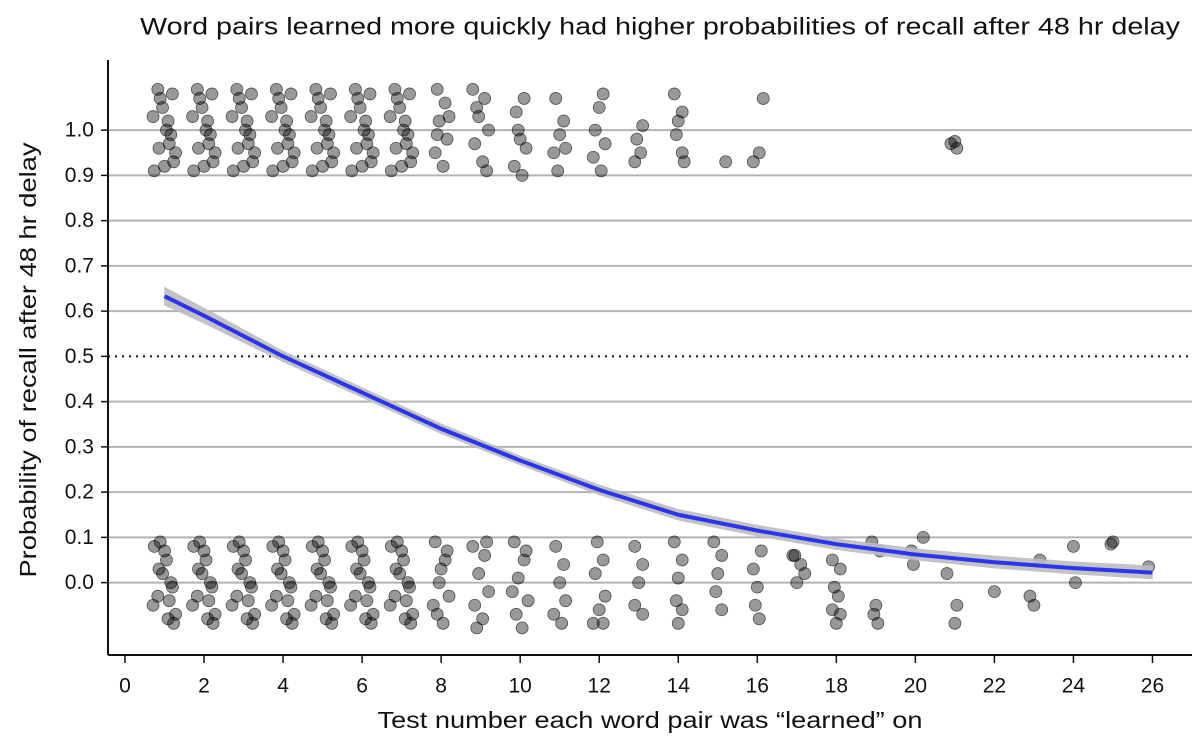 This screenshot has width=1194, height=738. I want to click on y-axis-label: Probability of recall after 48 hr delay, so click(28, 360).